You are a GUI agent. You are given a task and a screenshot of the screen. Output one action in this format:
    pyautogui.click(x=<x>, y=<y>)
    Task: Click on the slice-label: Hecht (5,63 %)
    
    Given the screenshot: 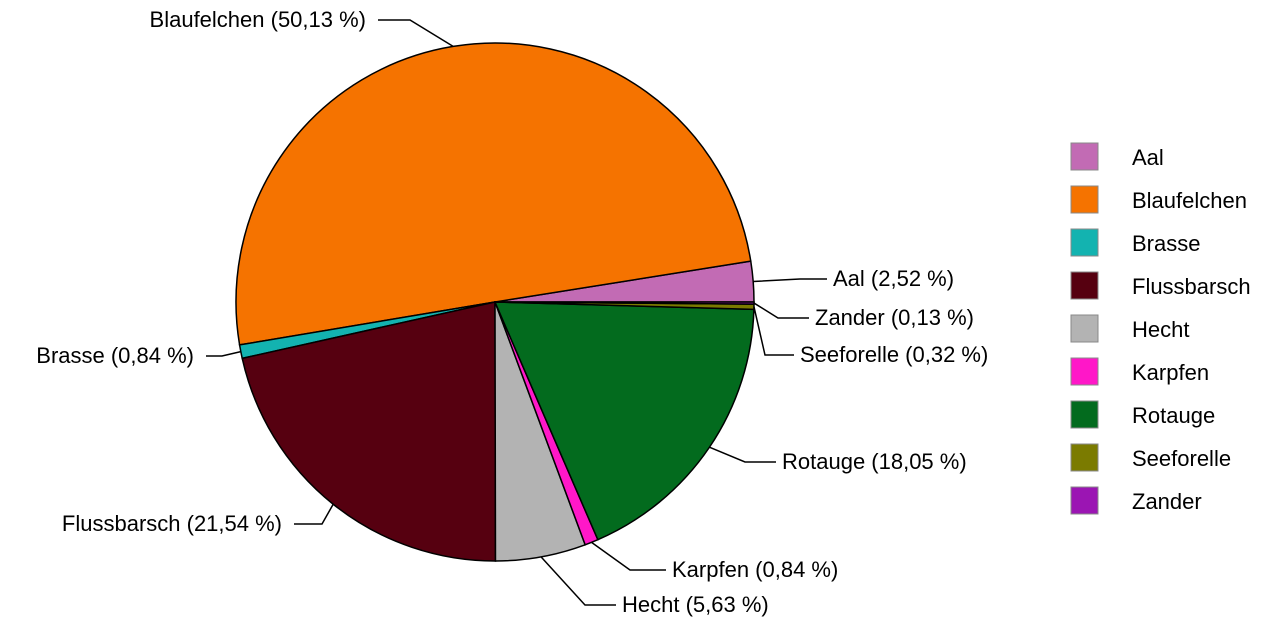 What is the action you would take?
    pyautogui.click(x=695, y=604)
    